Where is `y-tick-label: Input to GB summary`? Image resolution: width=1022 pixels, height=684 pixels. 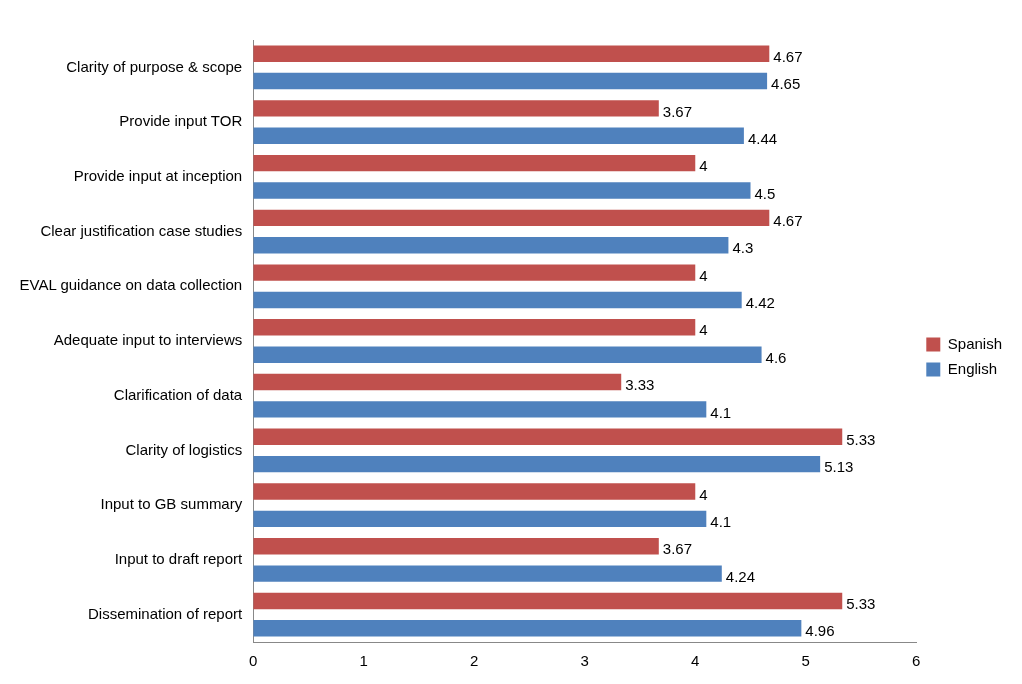 y-tick-label: Input to GB summary is located at coordinates (171, 504).